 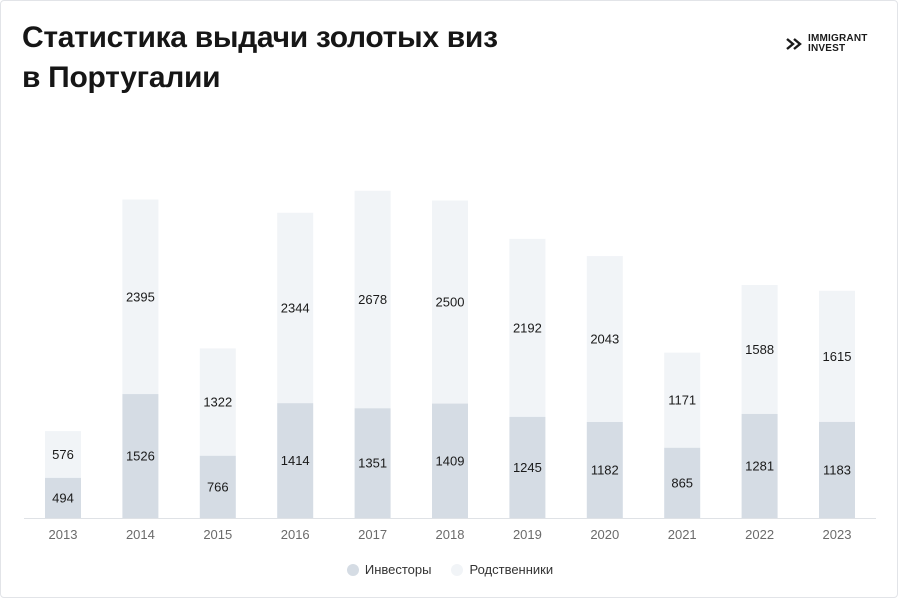 I want to click on x-tick-label-2021: 2021, so click(x=682, y=534).